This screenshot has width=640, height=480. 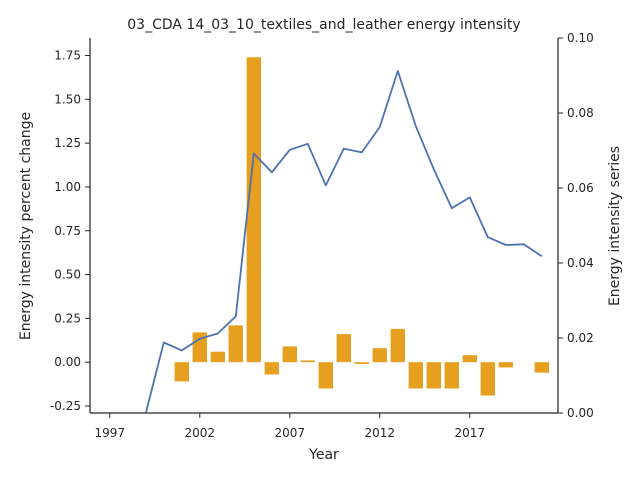 I want to click on y-left-tick-label: 1.00, so click(x=67, y=187).